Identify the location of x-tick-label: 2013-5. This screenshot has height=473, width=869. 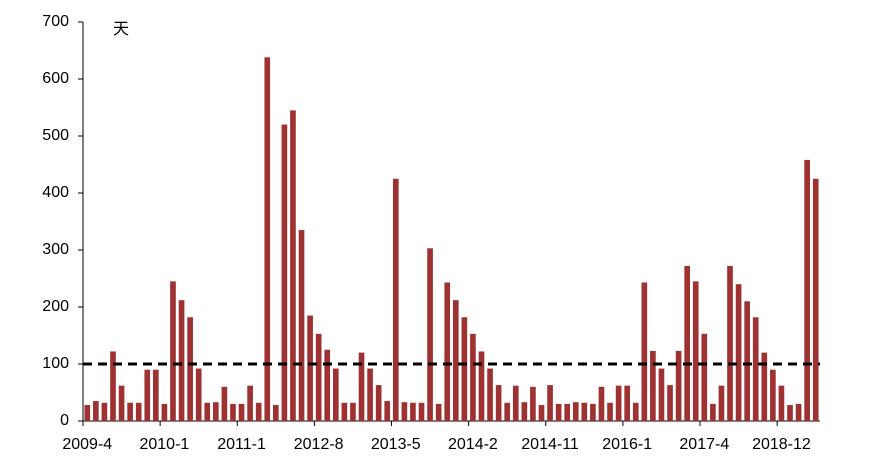
(396, 444).